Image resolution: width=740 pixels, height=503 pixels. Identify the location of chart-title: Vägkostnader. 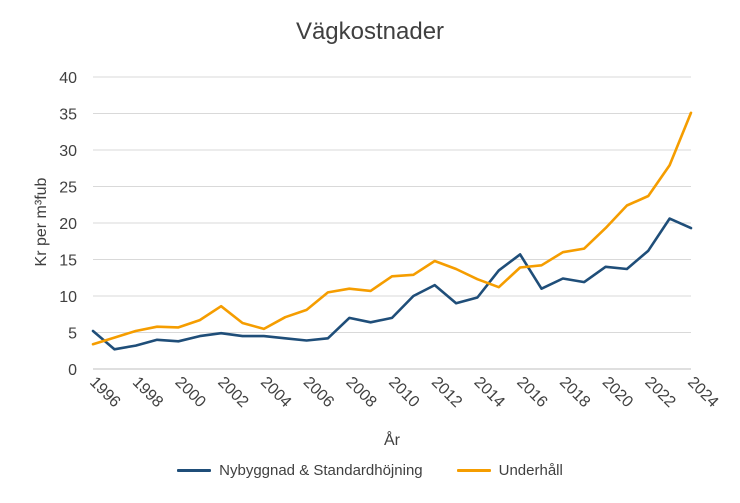
(370, 31).